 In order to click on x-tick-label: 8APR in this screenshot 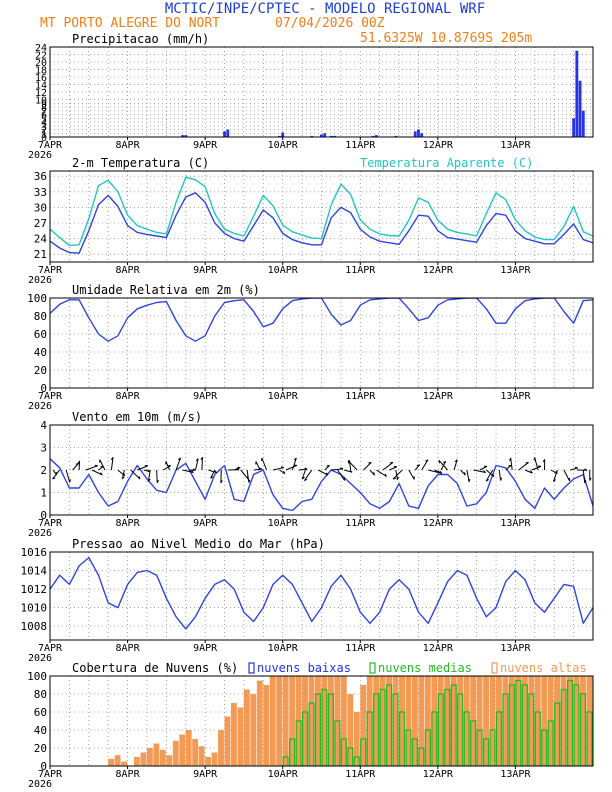, I will do `click(128, 774)`.